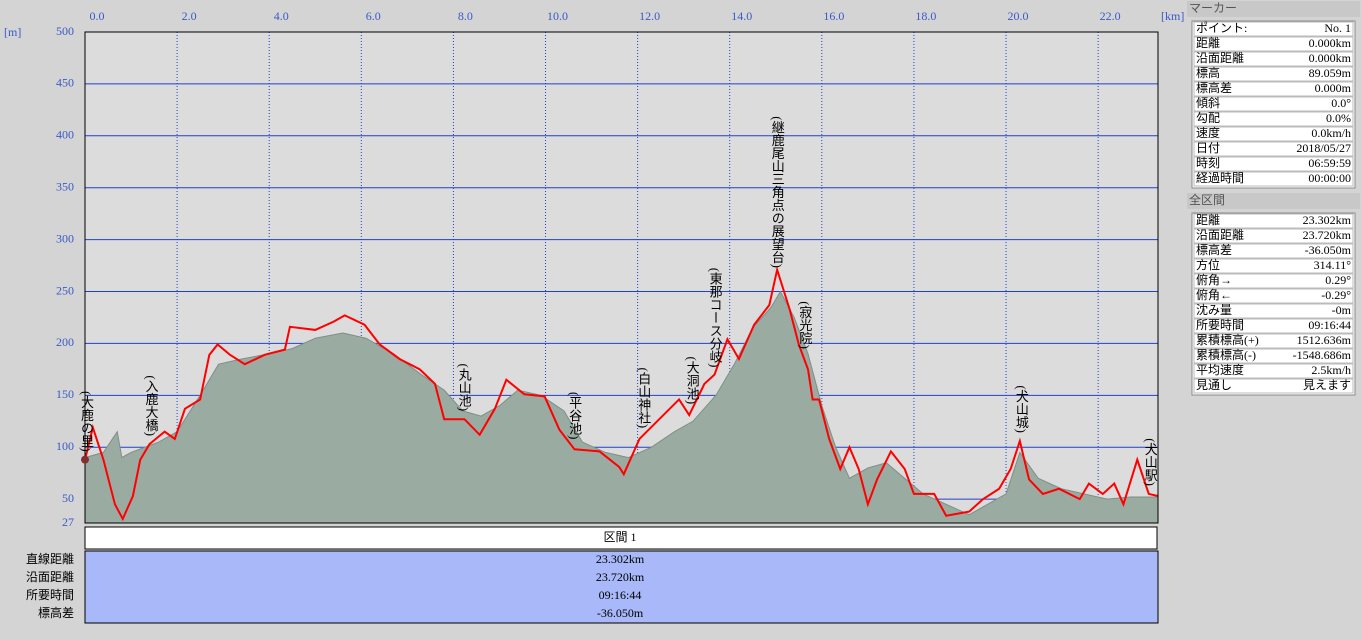  Describe the element at coordinates (777, 192) in the screenshot. I see `place-annotation: (継鹿尾山三角点の展望台)` at that location.